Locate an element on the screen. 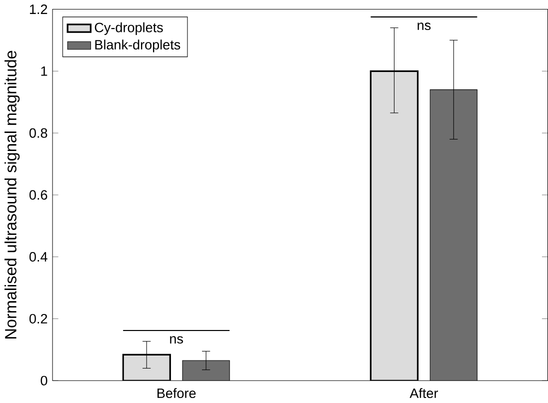 Image resolution: width=548 pixels, height=403 pixels. y-tick-label: 1 is located at coordinates (44, 71).